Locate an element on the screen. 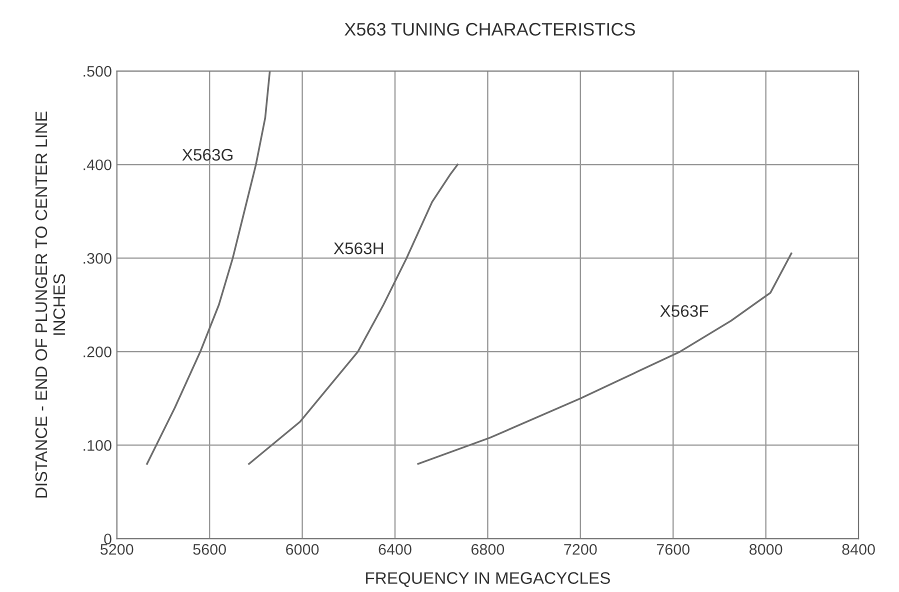 The image size is (899, 592). series-label: X563F is located at coordinates (684, 311).